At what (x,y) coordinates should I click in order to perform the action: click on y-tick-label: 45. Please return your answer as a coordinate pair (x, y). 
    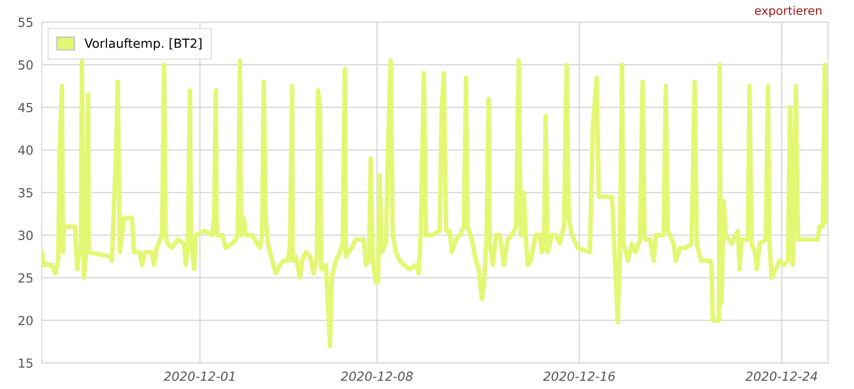
    Looking at the image, I should click on (25, 107).